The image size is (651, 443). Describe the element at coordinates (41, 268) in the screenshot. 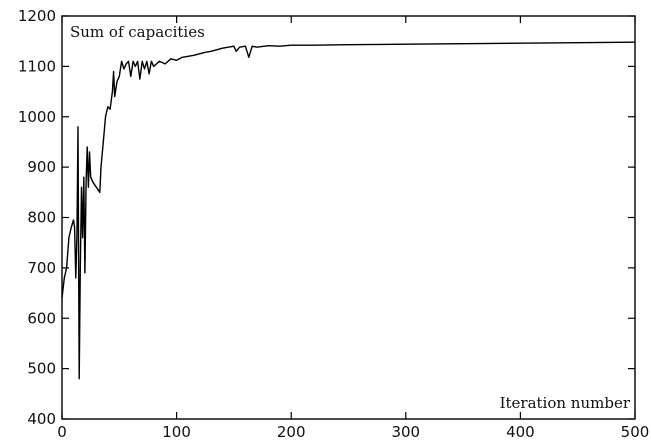

I see `y-tick-label: 700` at that location.